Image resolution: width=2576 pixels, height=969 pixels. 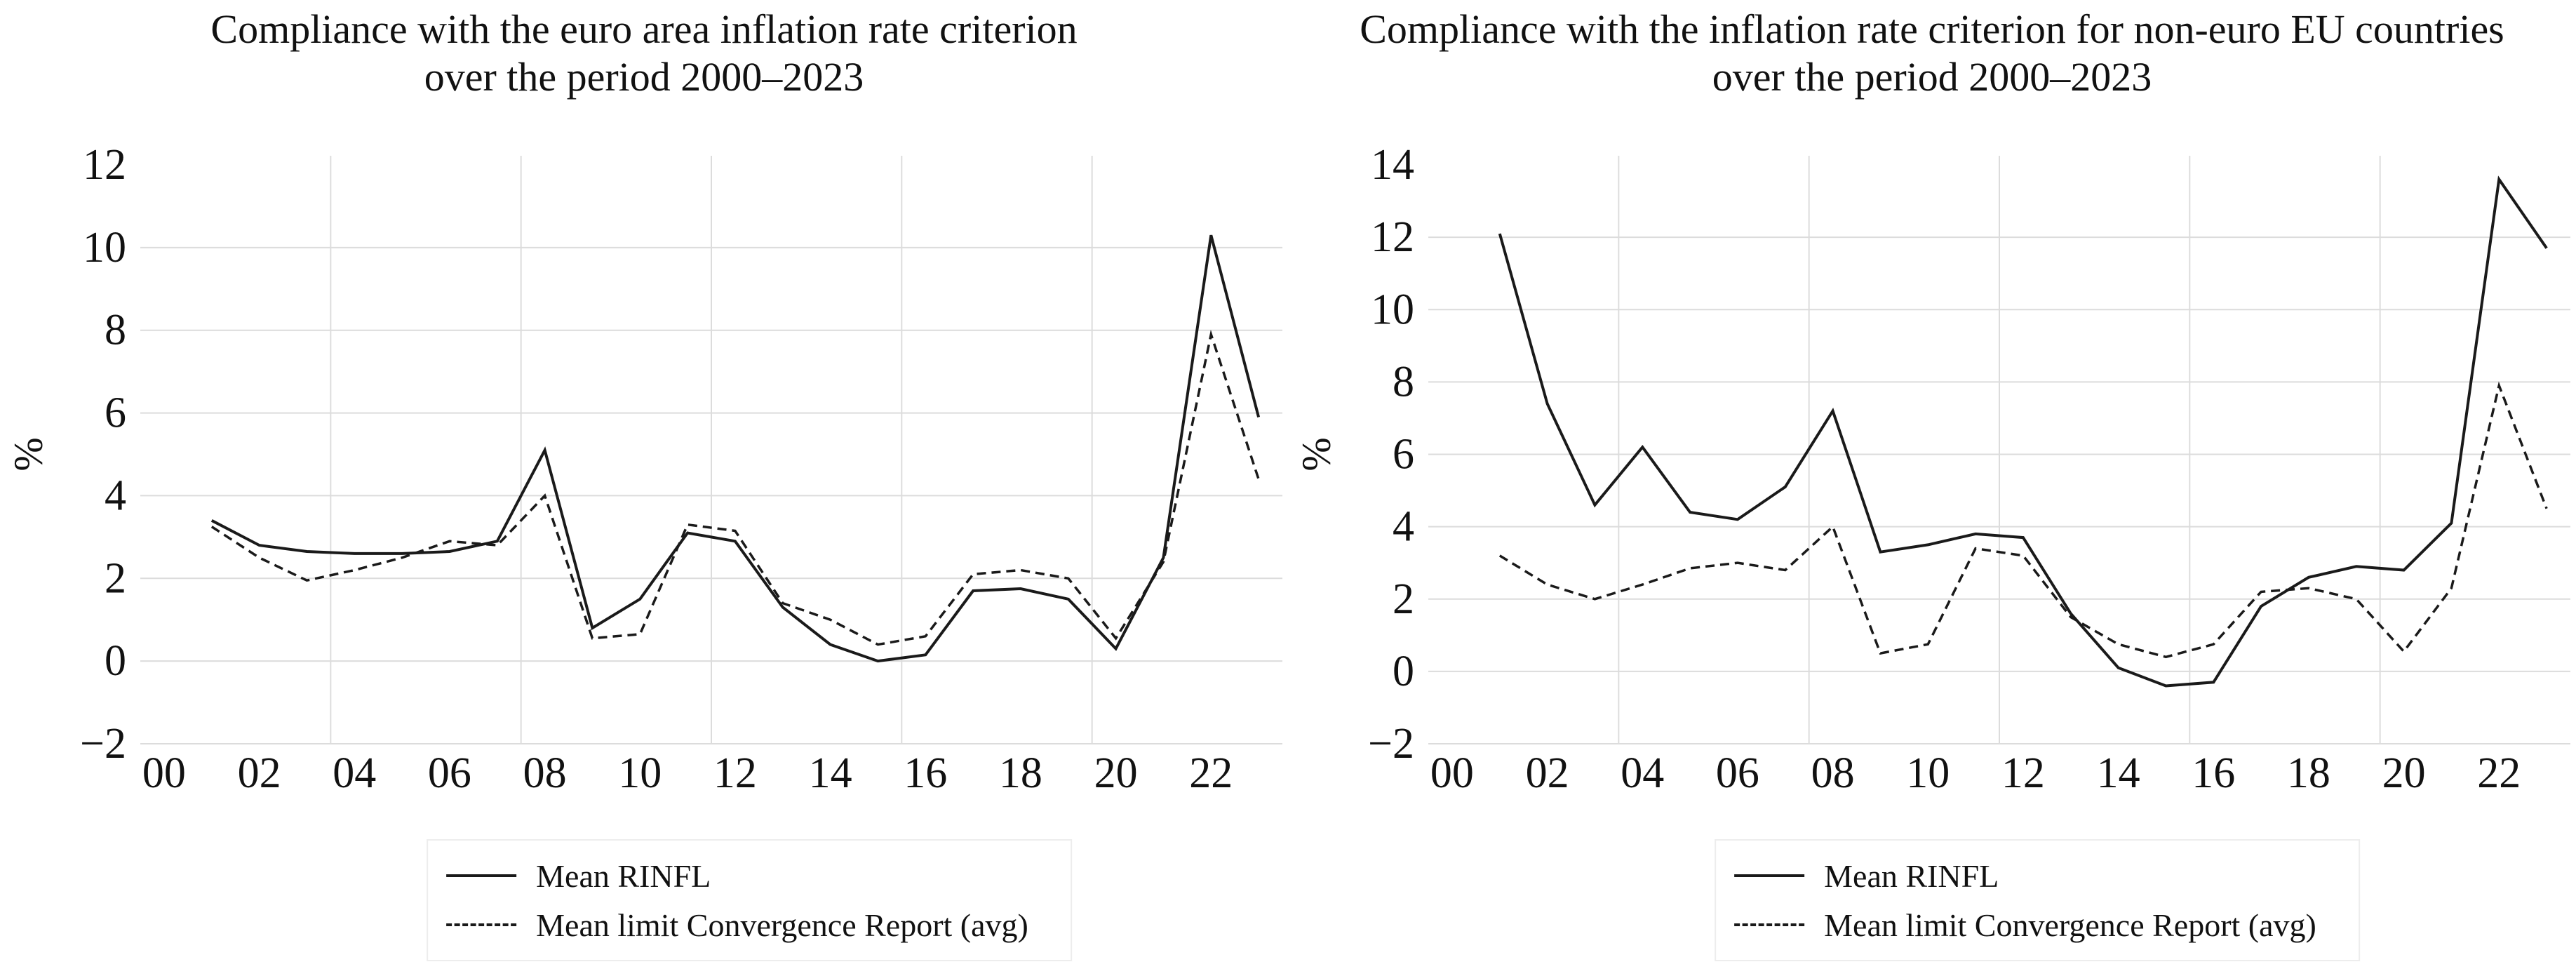 What do you see at coordinates (1393, 165) in the screenshot?
I see `y-tick-label: 14` at bounding box center [1393, 165].